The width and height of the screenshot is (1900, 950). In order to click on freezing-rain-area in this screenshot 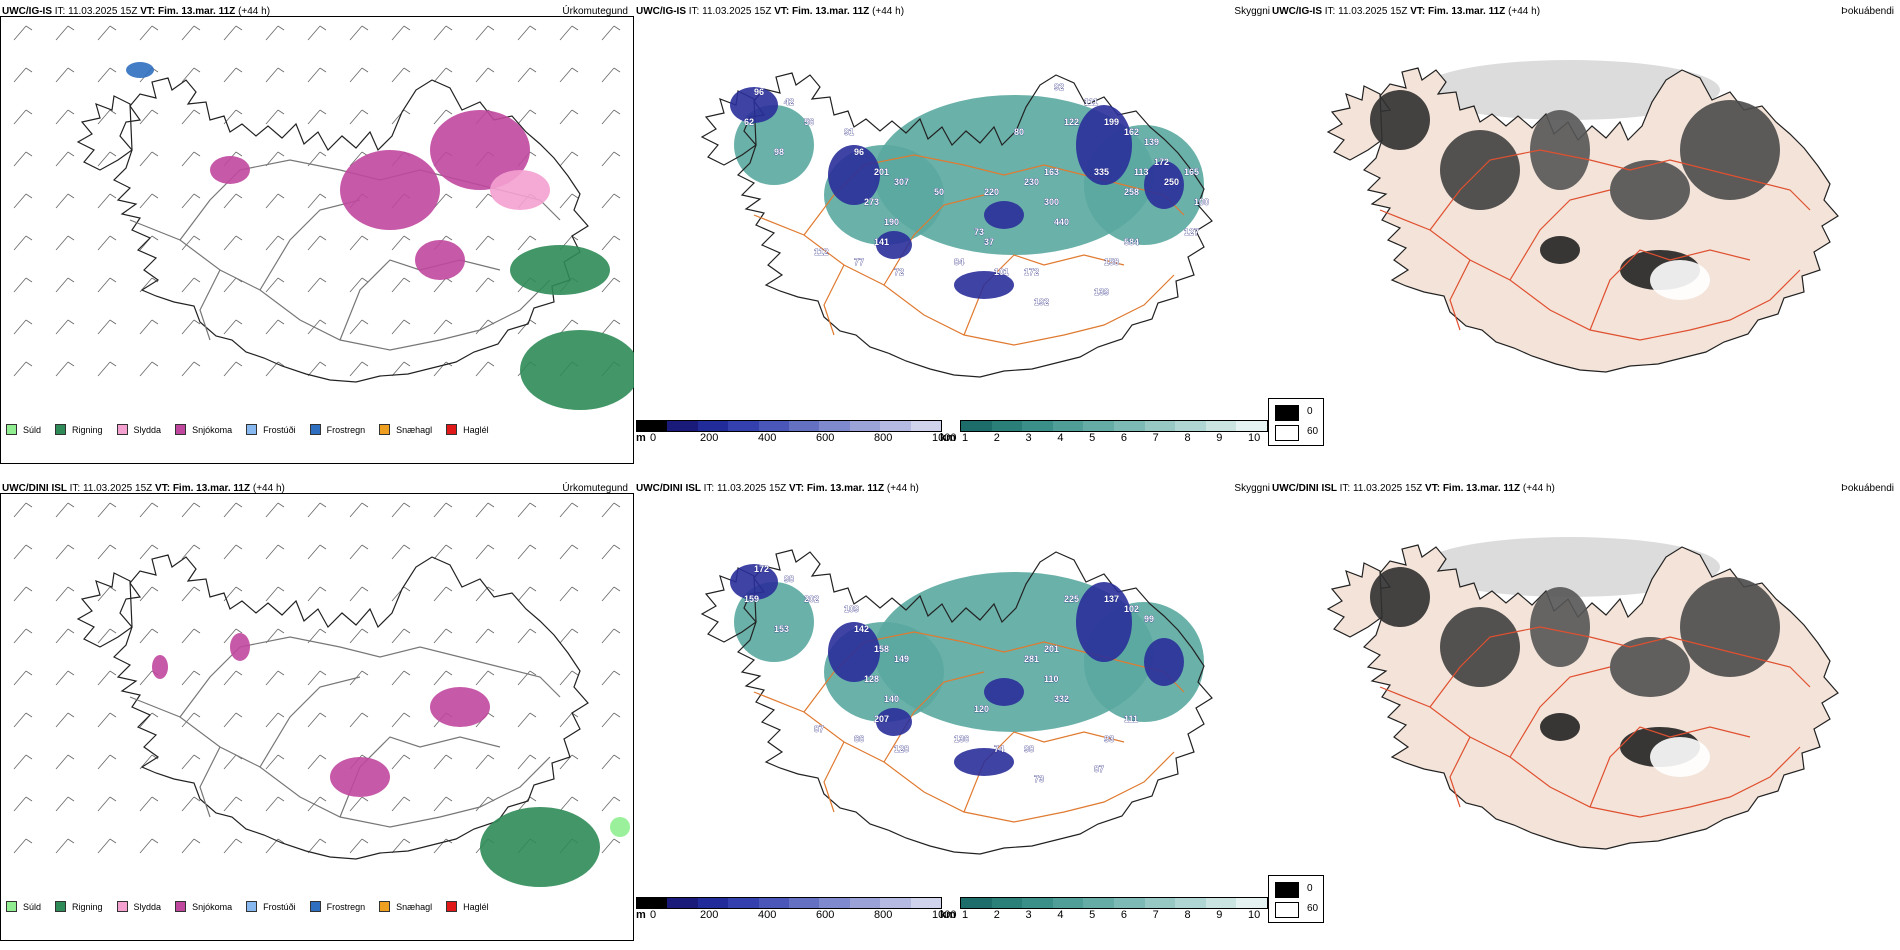, I will do `click(140, 70)`.